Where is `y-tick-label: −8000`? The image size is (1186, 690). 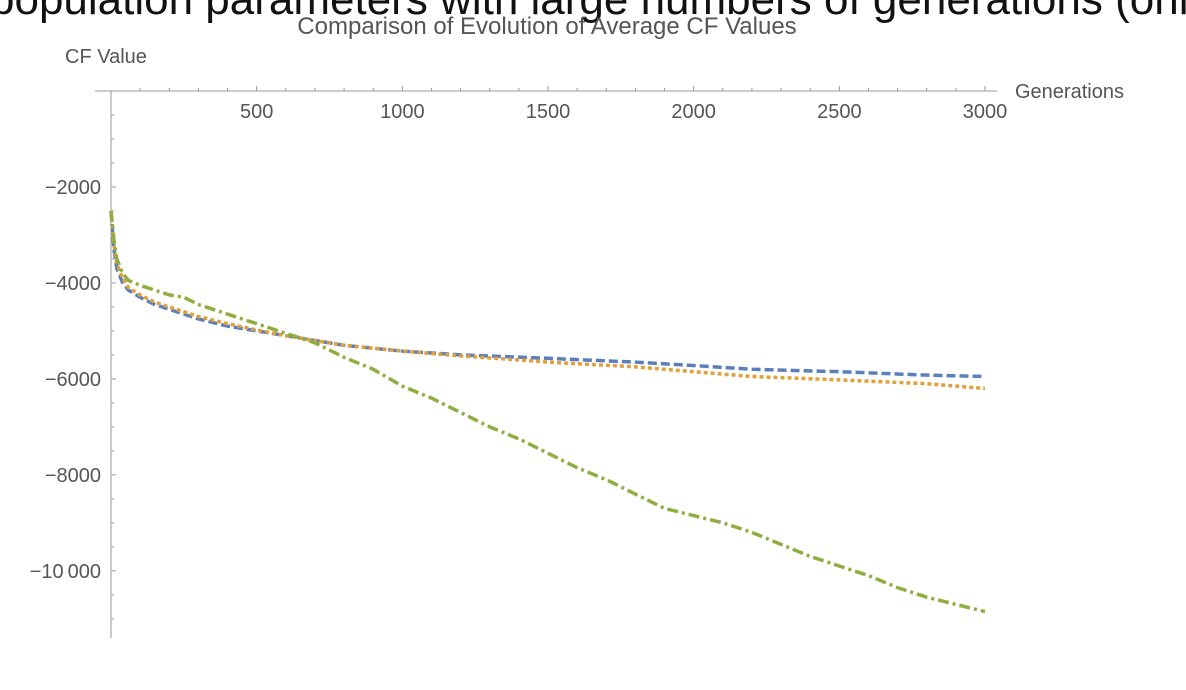 y-tick-label: −8000 is located at coordinates (73, 476).